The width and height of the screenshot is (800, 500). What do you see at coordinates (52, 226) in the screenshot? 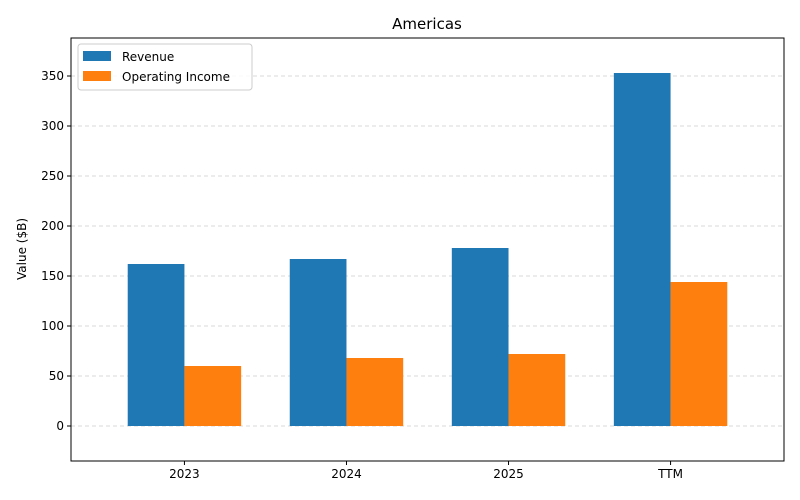
I see `y-tick-label: 200` at bounding box center [52, 226].